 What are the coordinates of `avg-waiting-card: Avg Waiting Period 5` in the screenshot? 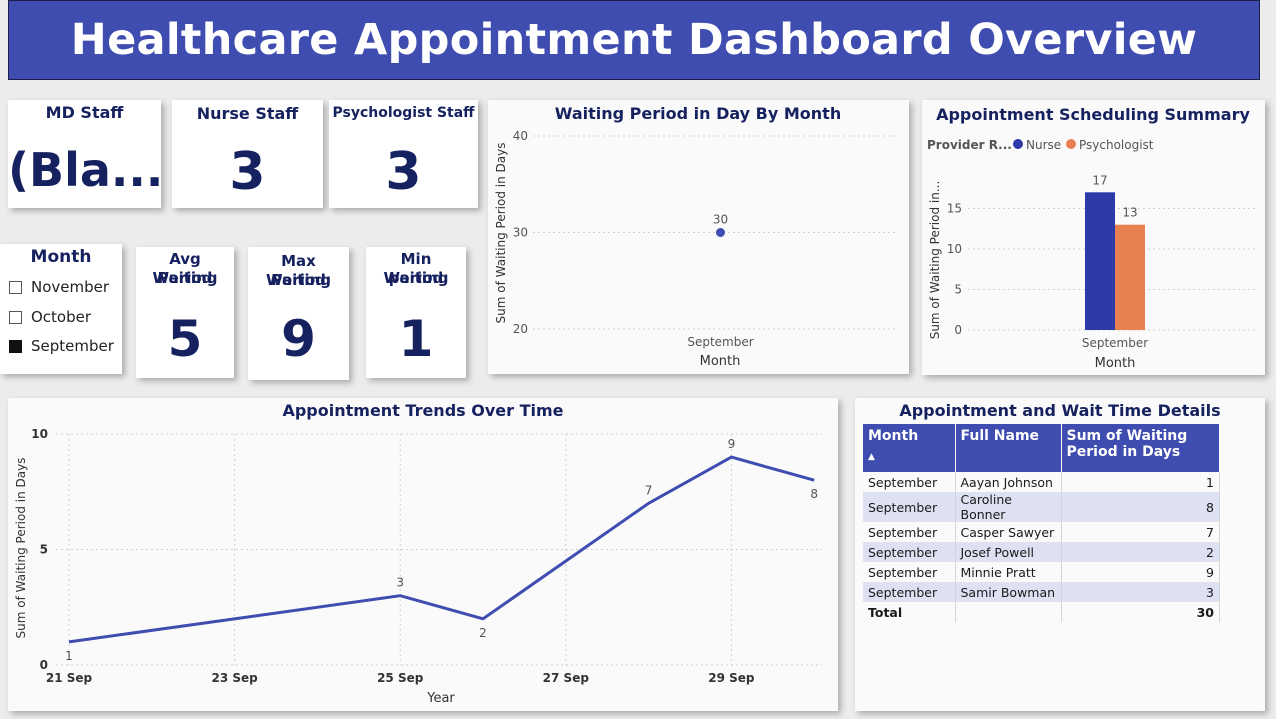 It's located at (185, 312).